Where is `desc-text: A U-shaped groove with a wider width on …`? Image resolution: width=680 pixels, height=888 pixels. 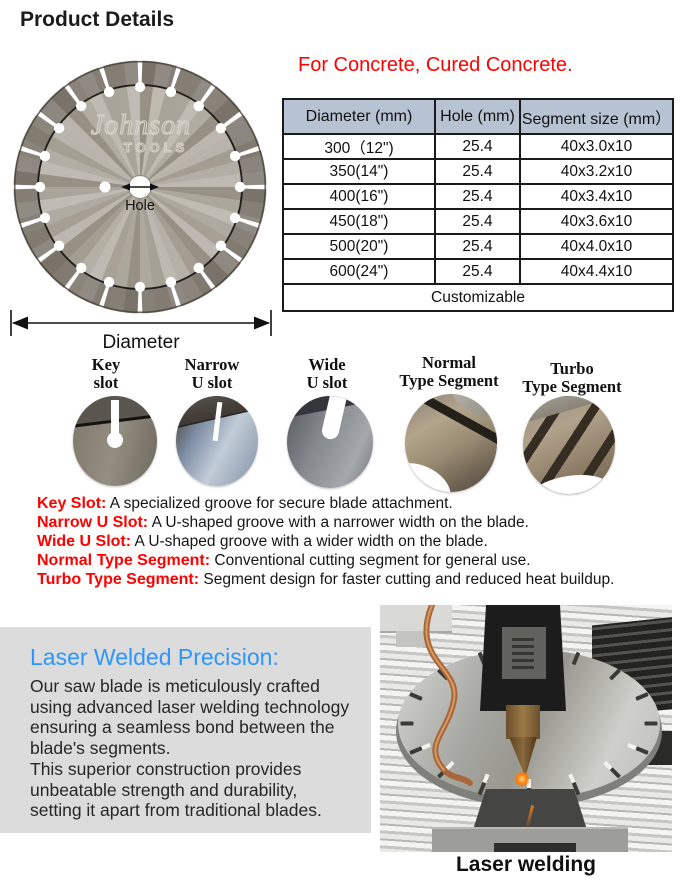 desc-text: A U-shaped groove with a wider width on … is located at coordinates (309, 541).